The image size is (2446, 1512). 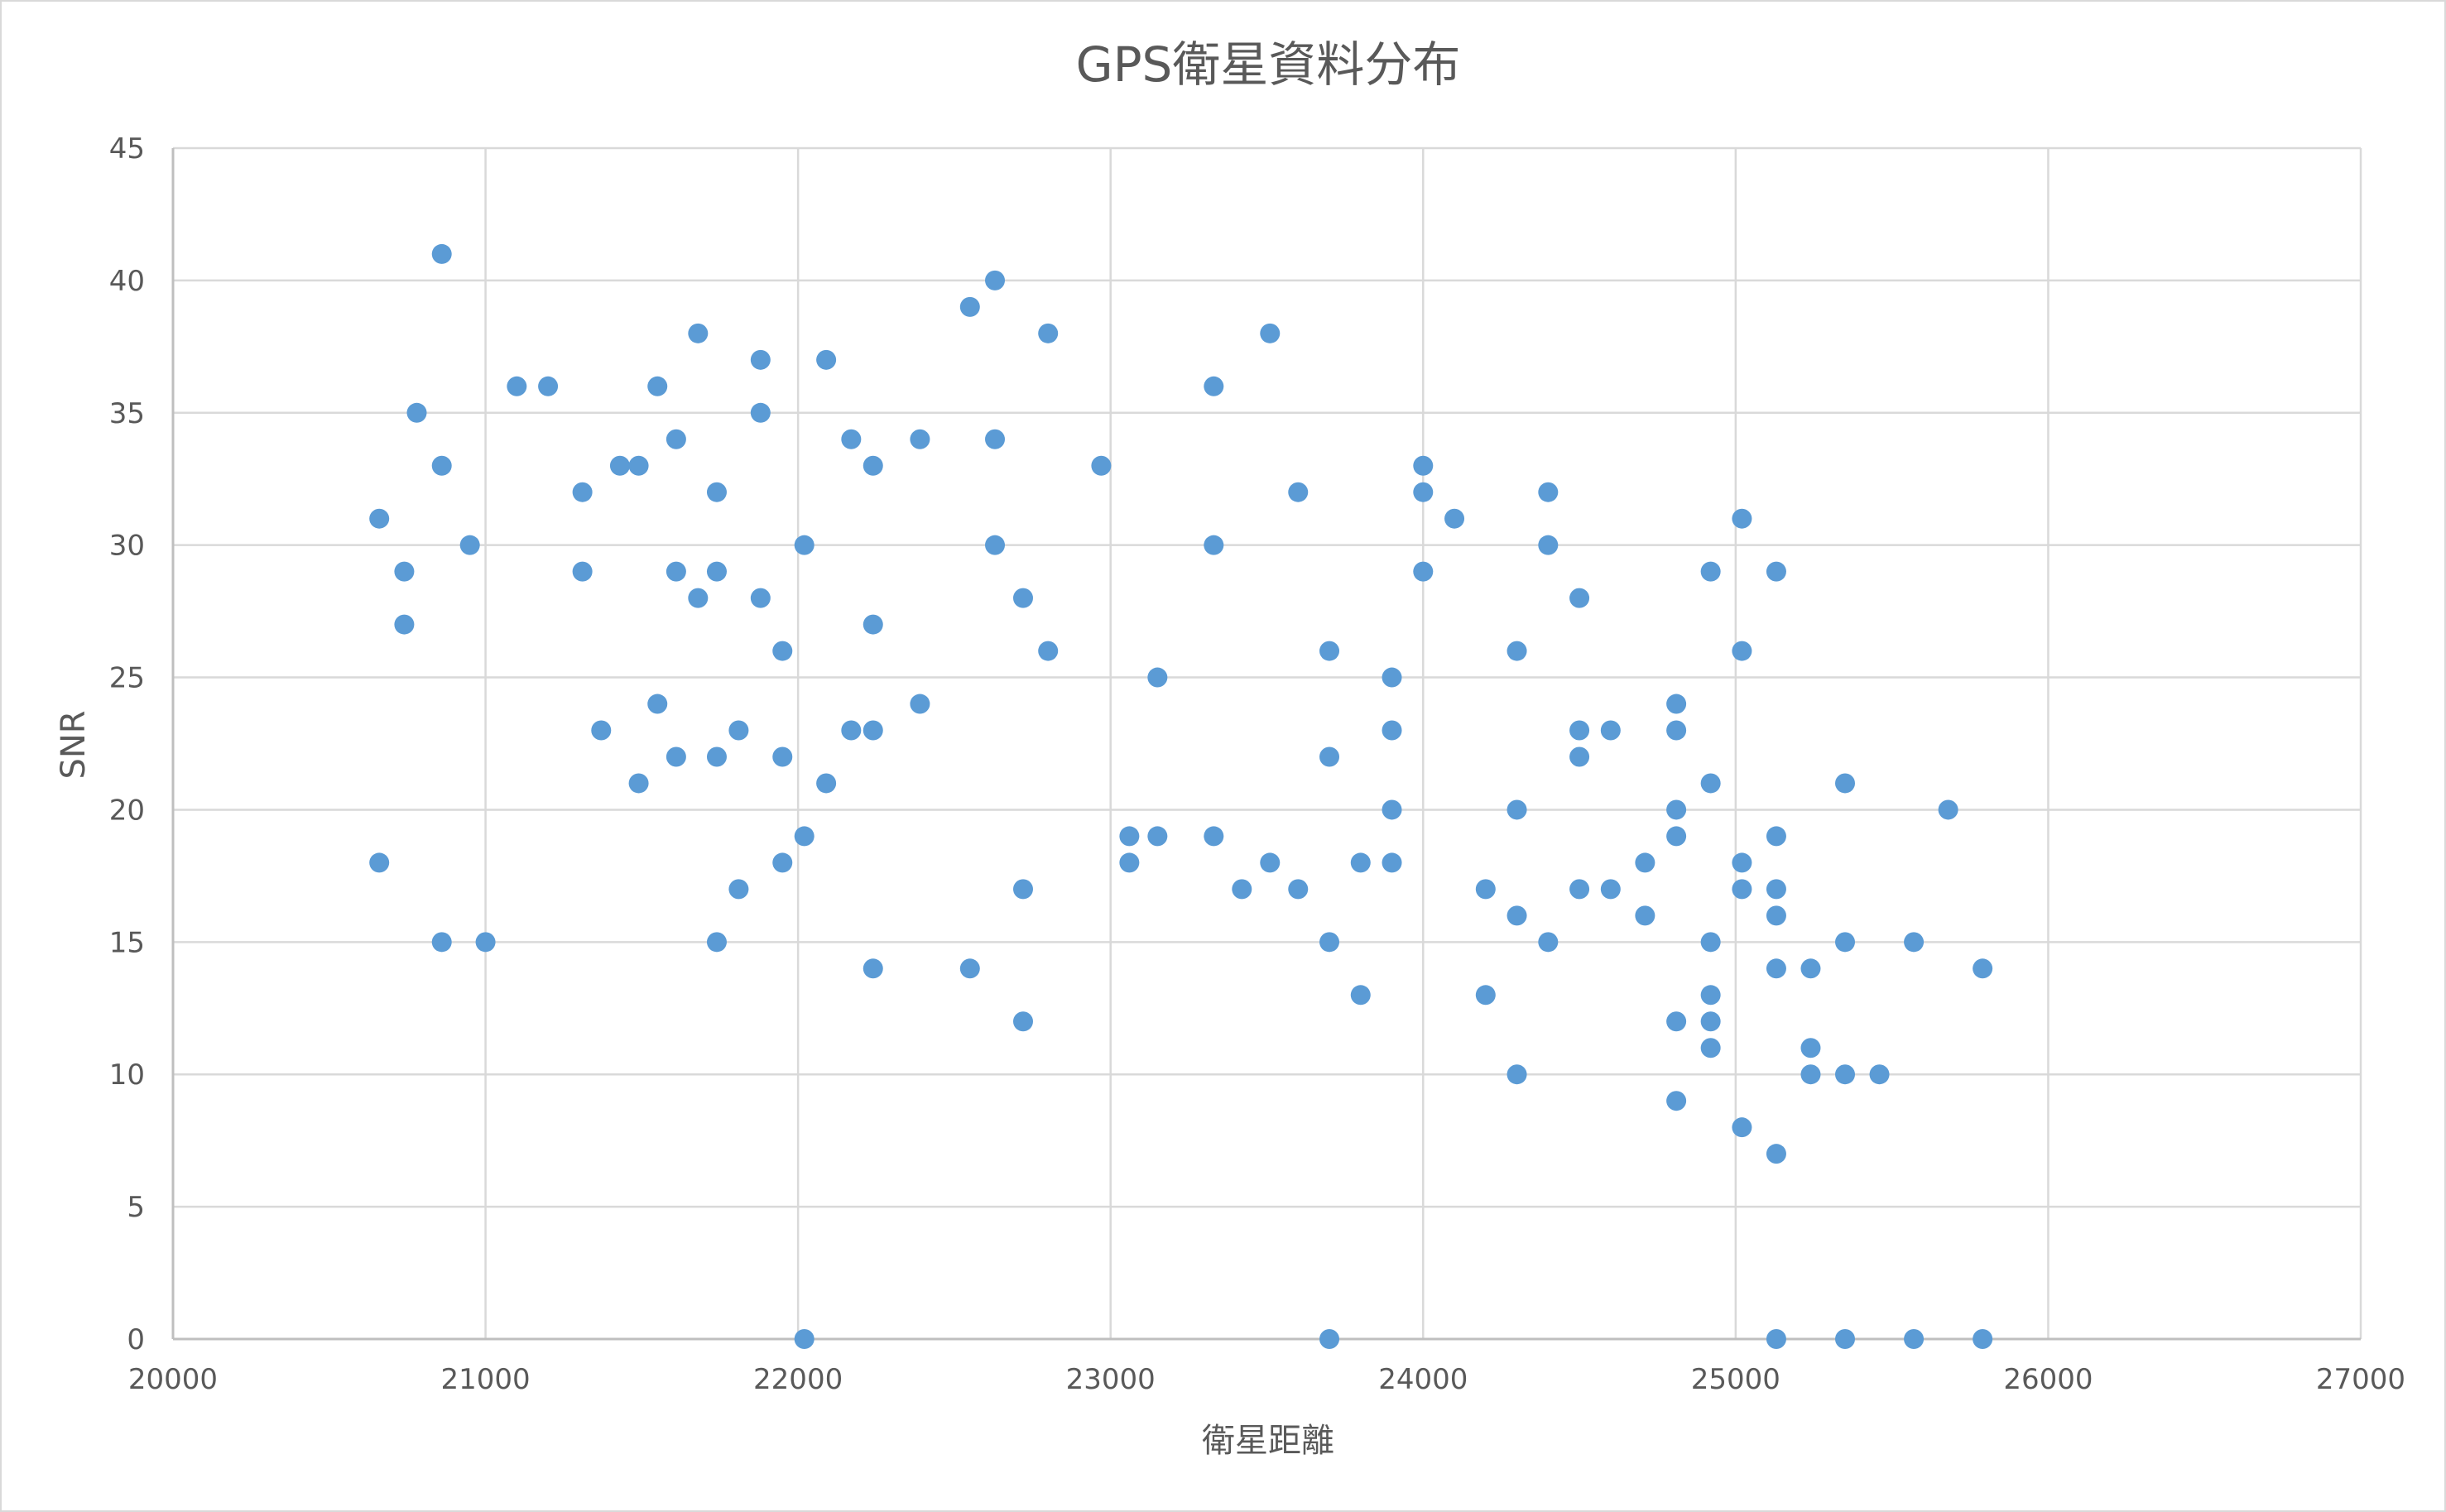 I want to click on y-tick-label: 15, so click(x=127, y=942).